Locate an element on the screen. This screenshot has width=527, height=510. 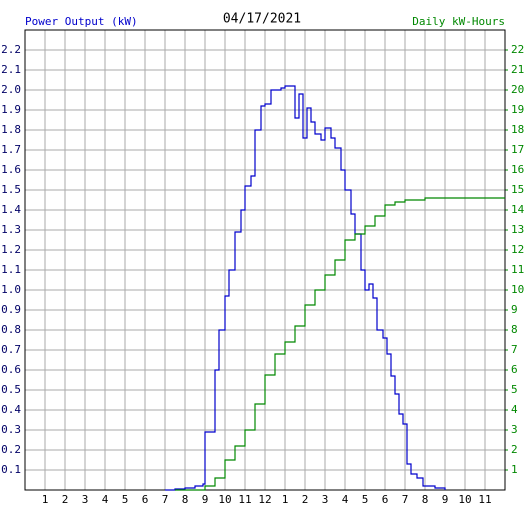
y-tick-label: 0.7 is located at coordinates (11, 349).